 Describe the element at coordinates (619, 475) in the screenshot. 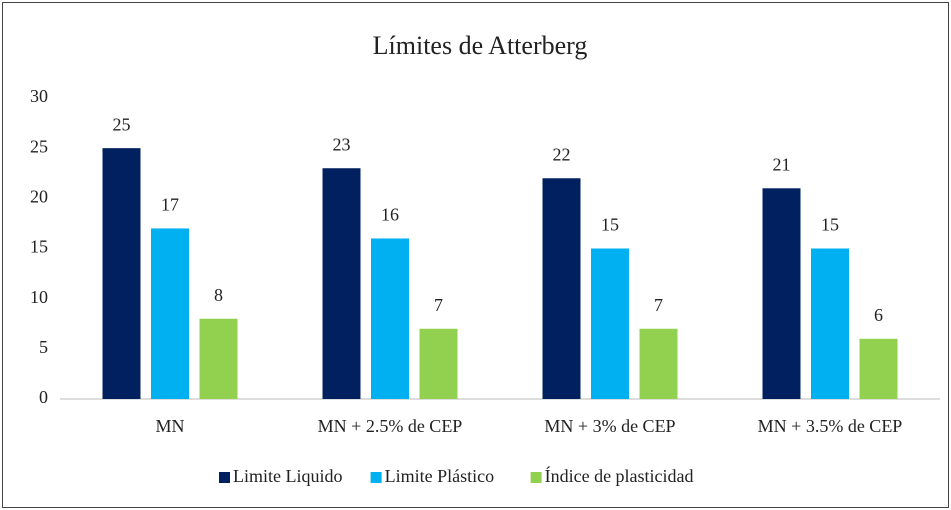

I see `legend-label: Índice de plasticidad` at that location.